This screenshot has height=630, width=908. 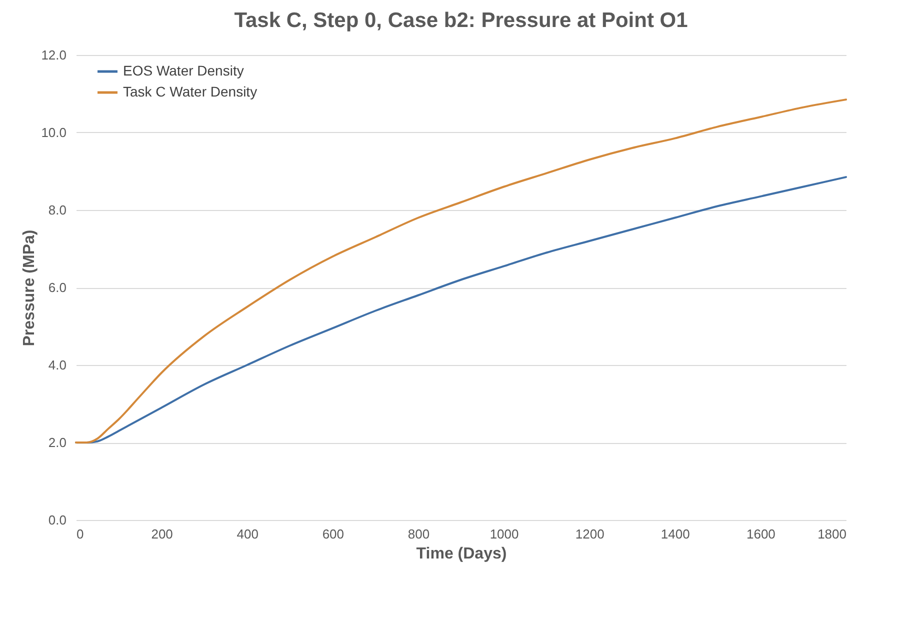 What do you see at coordinates (57, 442) in the screenshot?
I see `y-tick-label: 2.0` at bounding box center [57, 442].